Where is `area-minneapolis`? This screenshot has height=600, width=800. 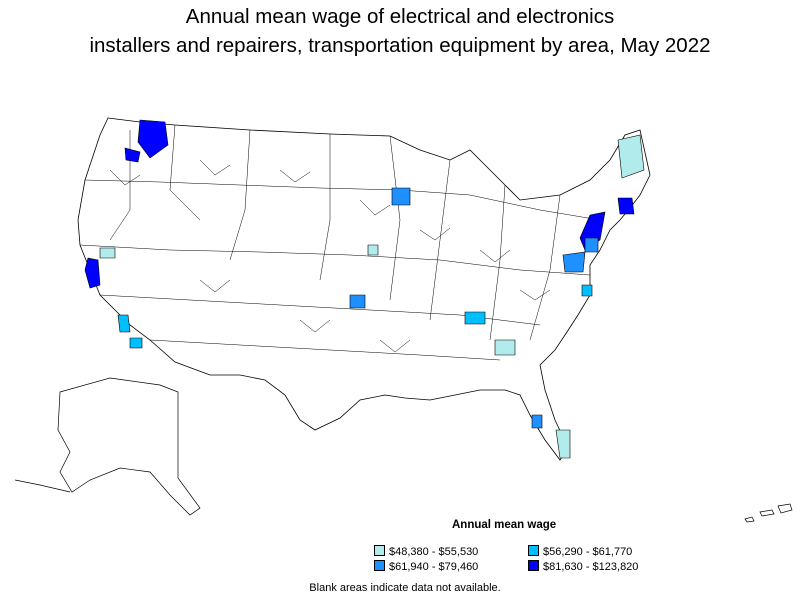 area-minneapolis is located at coordinates (401, 196).